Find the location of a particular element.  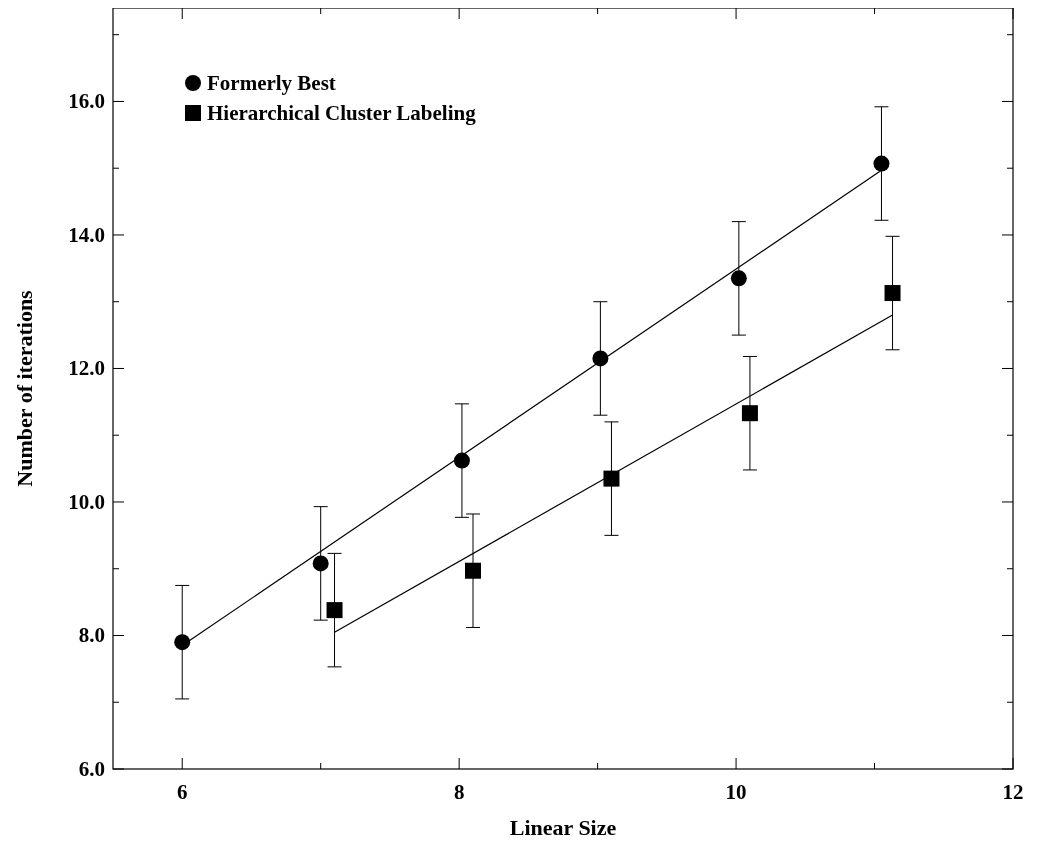

x-tick-label: 10 is located at coordinates (736, 792).